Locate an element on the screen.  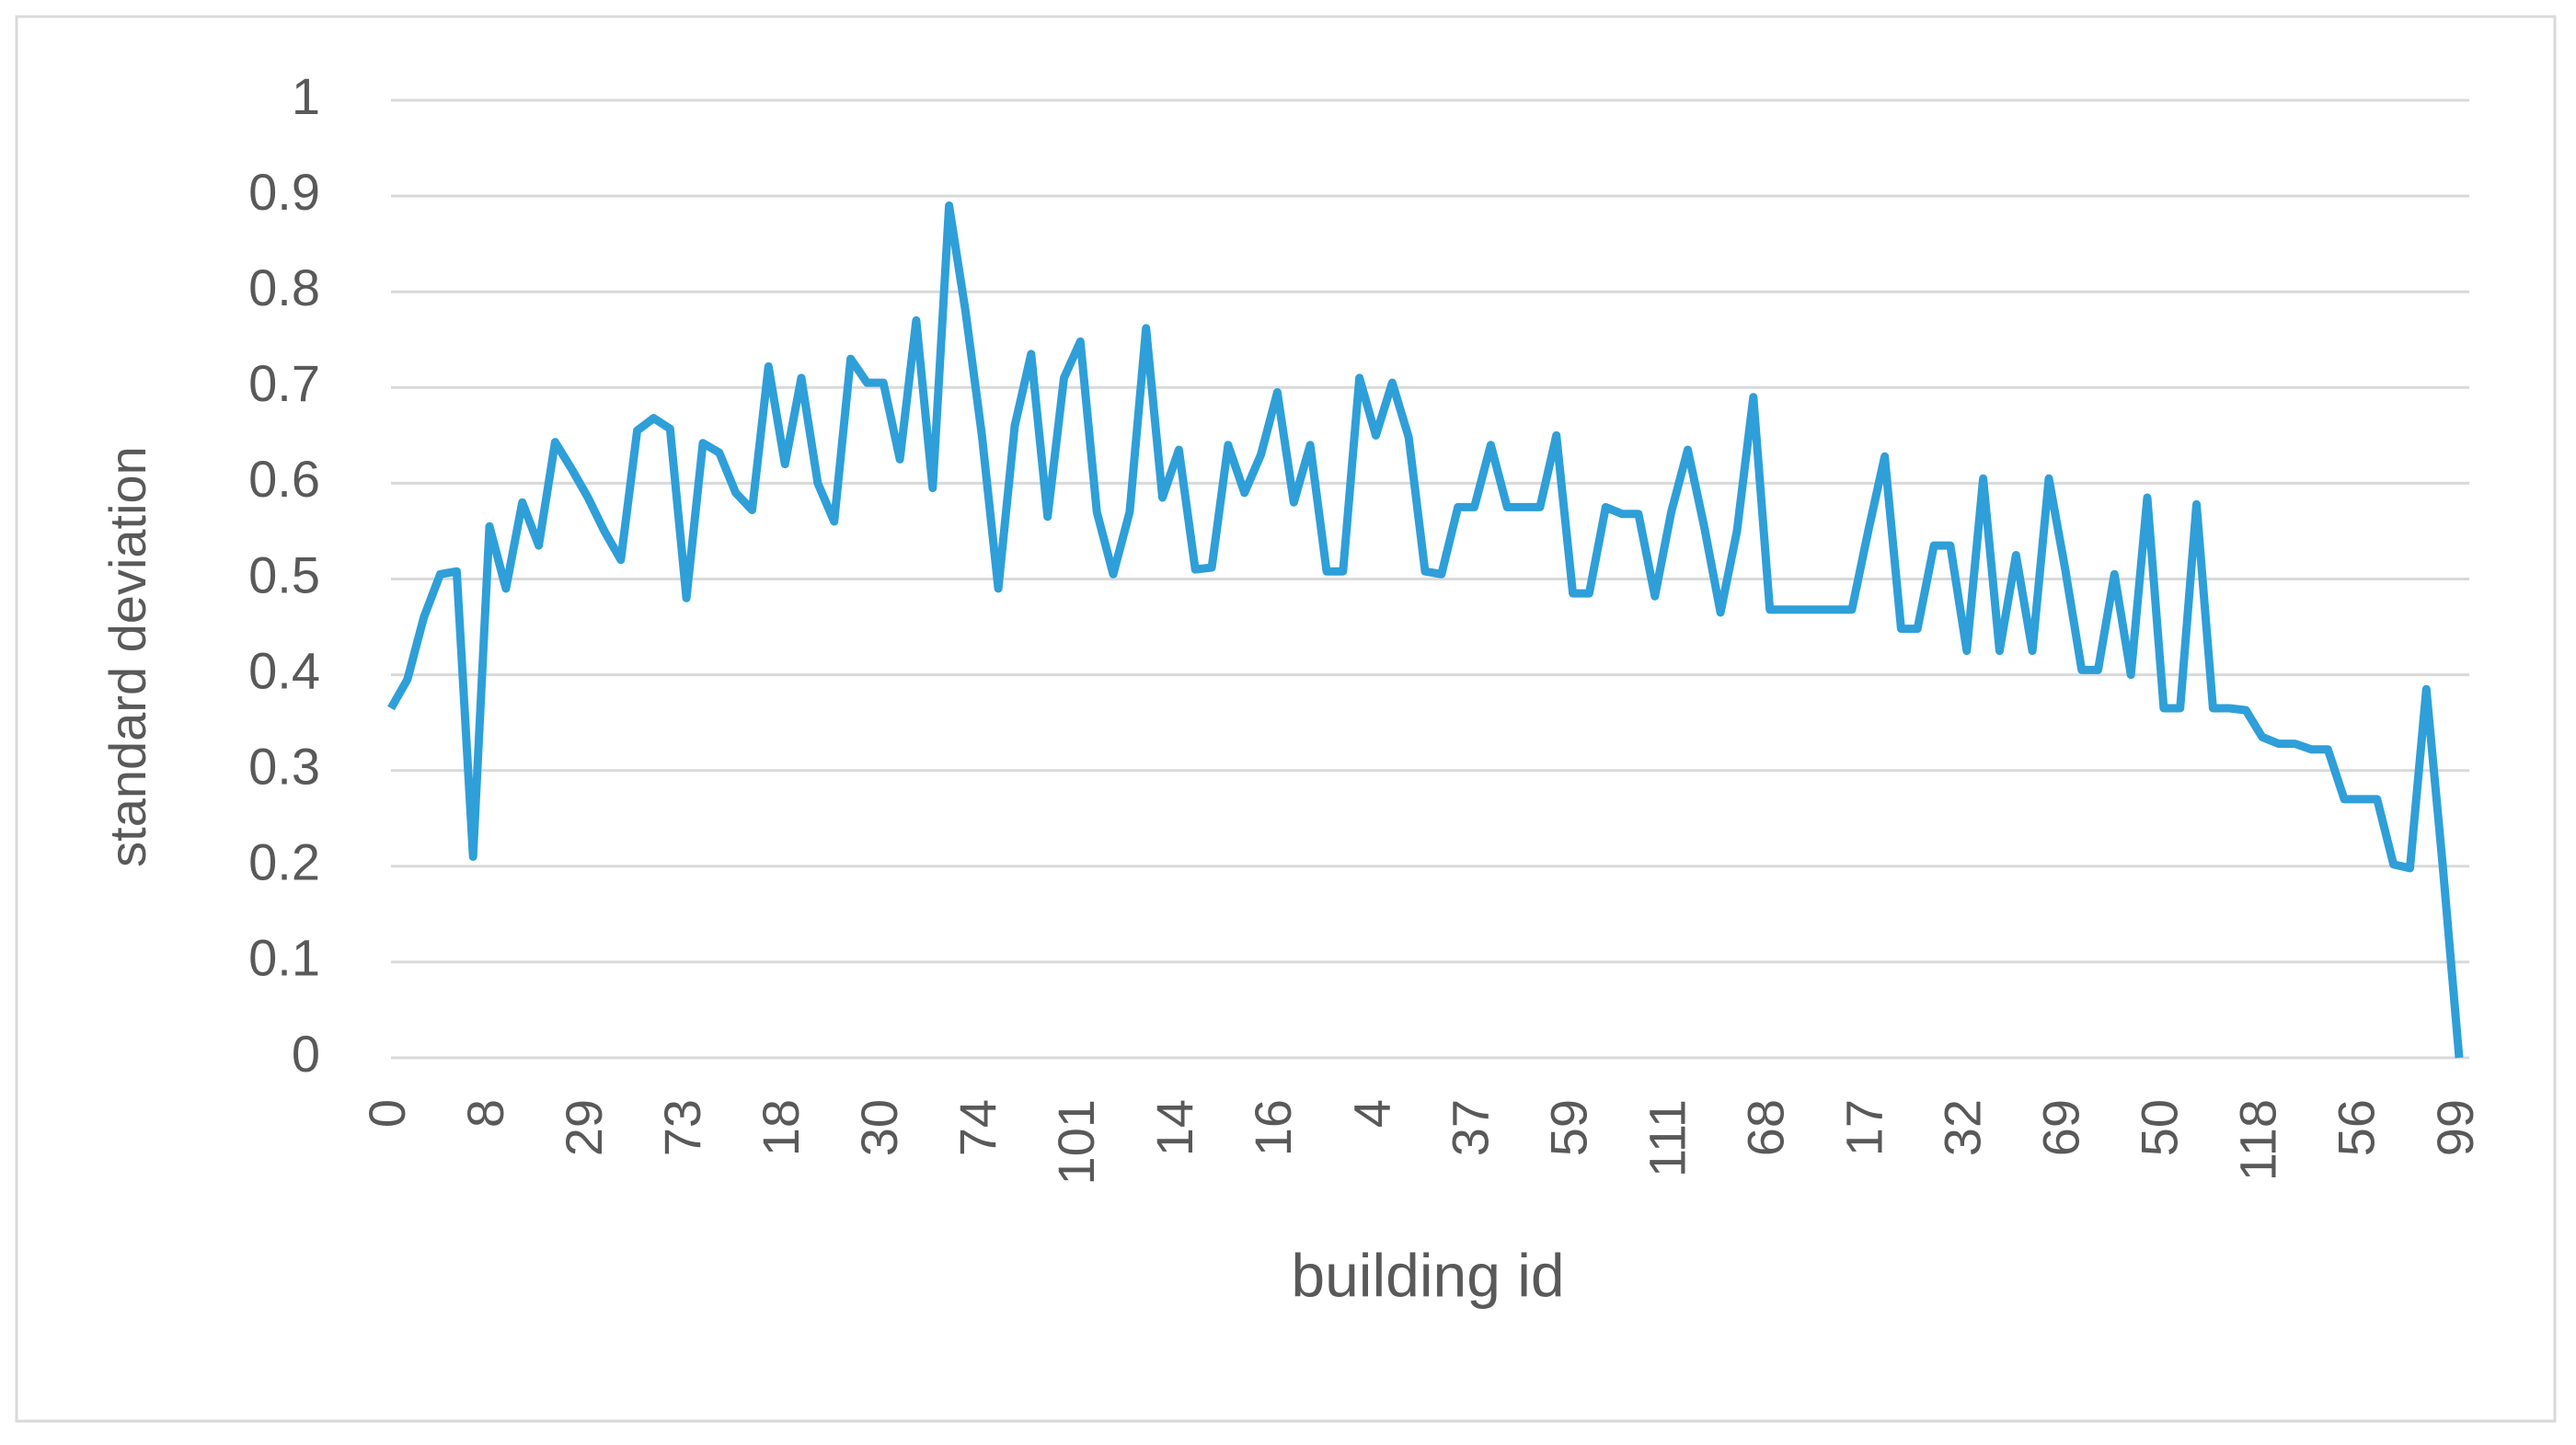
y-tick-label: 0.1 is located at coordinates (284, 958).